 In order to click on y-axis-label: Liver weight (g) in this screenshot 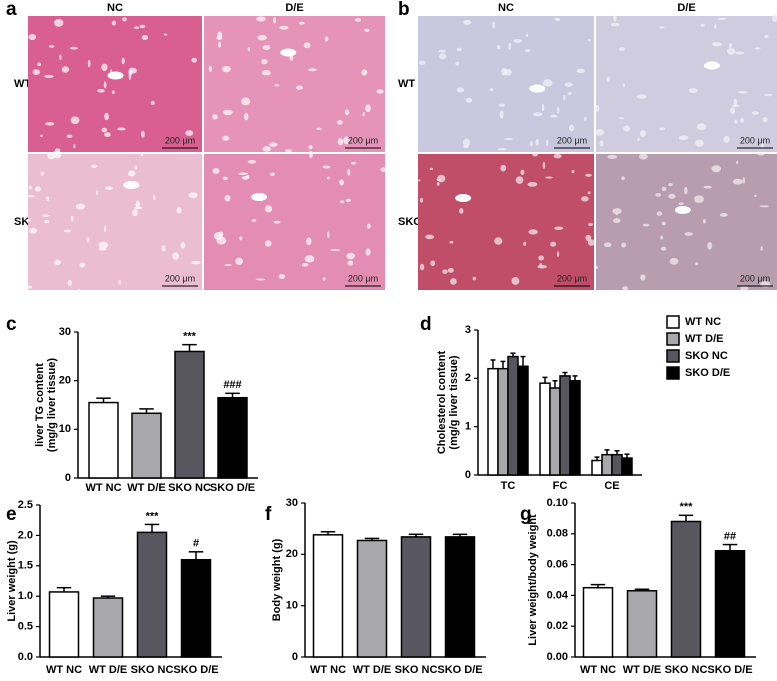, I will do `click(12, 581)`.